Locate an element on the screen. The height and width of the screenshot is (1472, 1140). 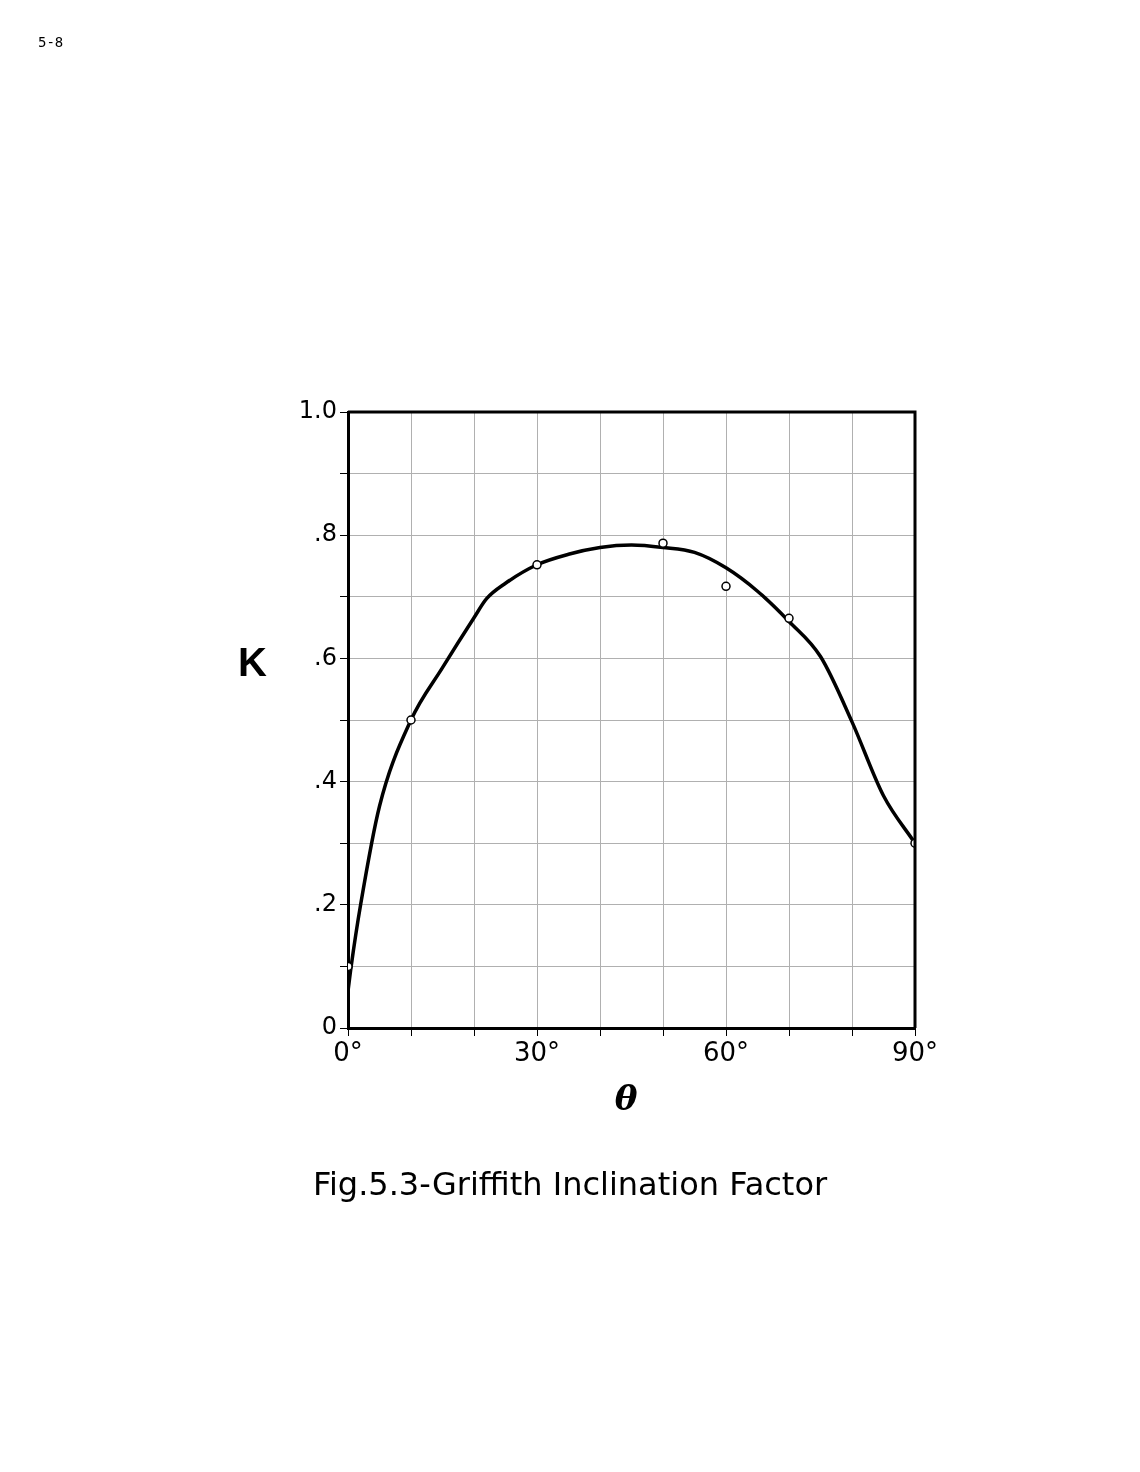
y-tick-label: .4 is located at coordinates (325, 779).